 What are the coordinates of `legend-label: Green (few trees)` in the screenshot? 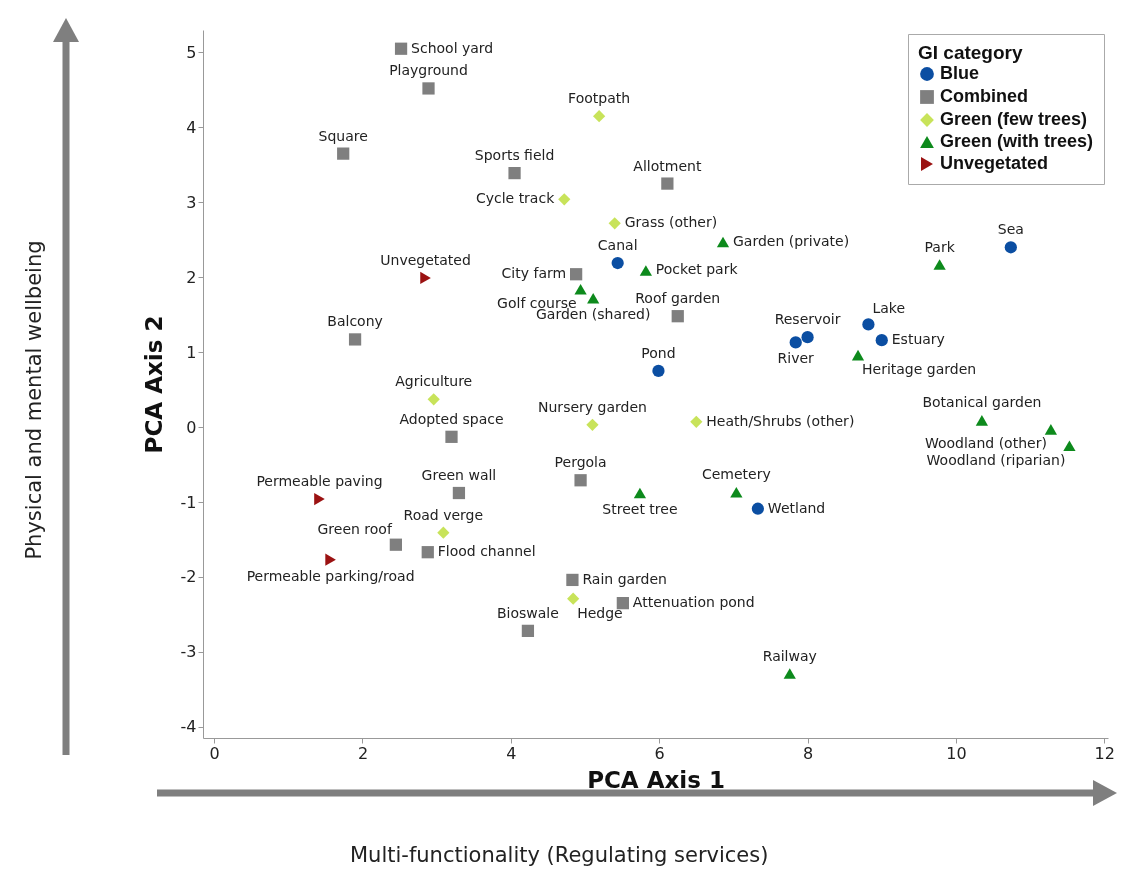 It's located at (1014, 119).